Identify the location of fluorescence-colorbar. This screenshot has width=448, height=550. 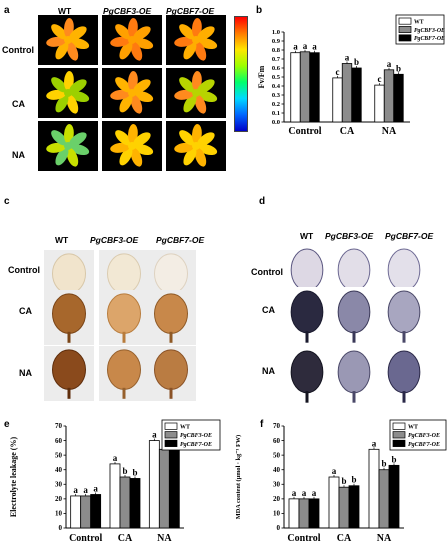
(241, 74).